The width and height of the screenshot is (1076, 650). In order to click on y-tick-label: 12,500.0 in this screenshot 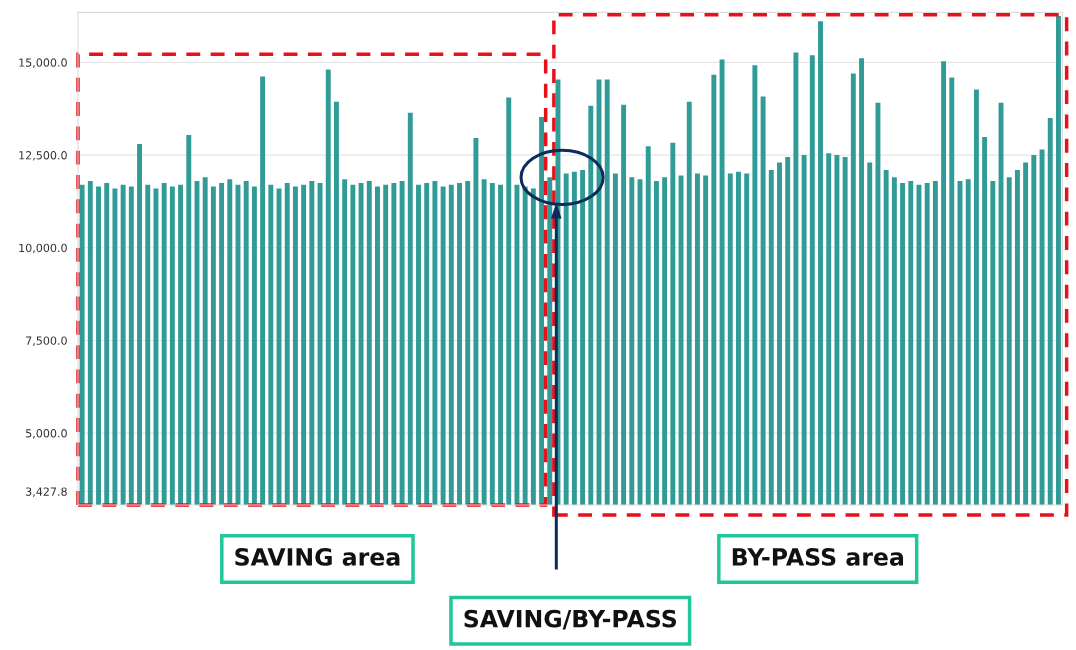, I will do `click(43, 156)`.